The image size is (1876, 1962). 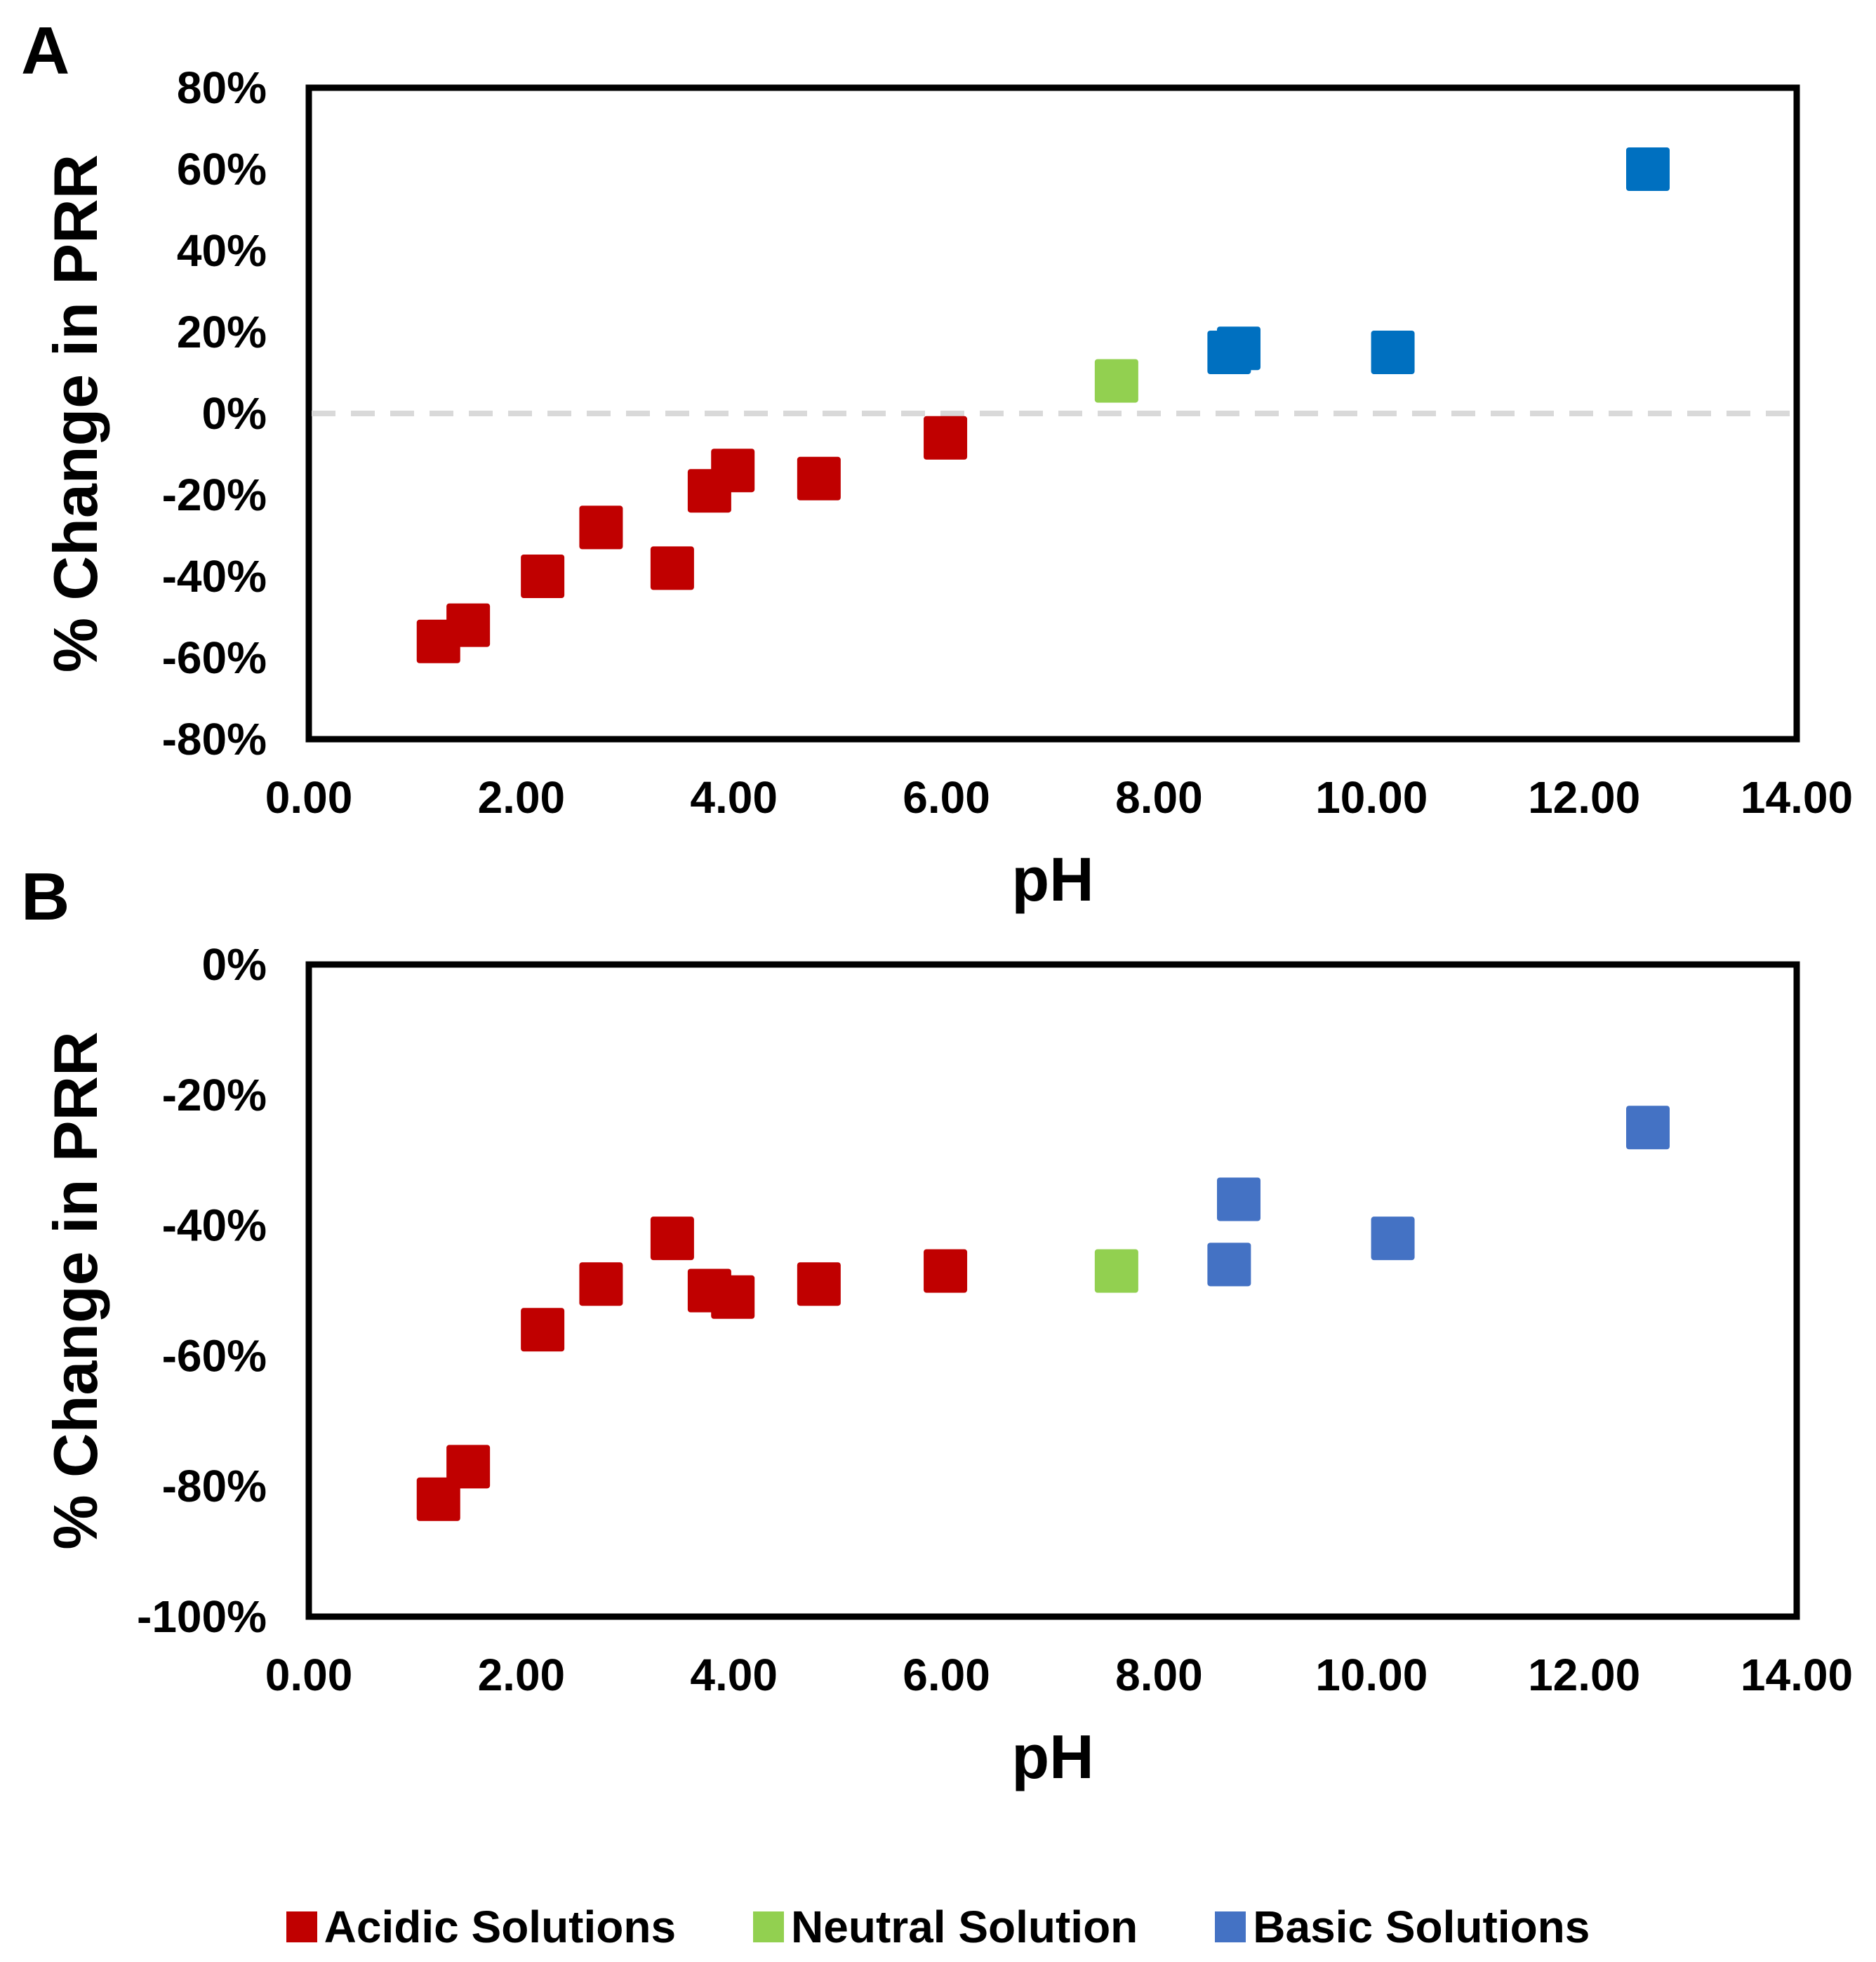 I want to click on legend-swatch-basic, so click(x=1230, y=1926).